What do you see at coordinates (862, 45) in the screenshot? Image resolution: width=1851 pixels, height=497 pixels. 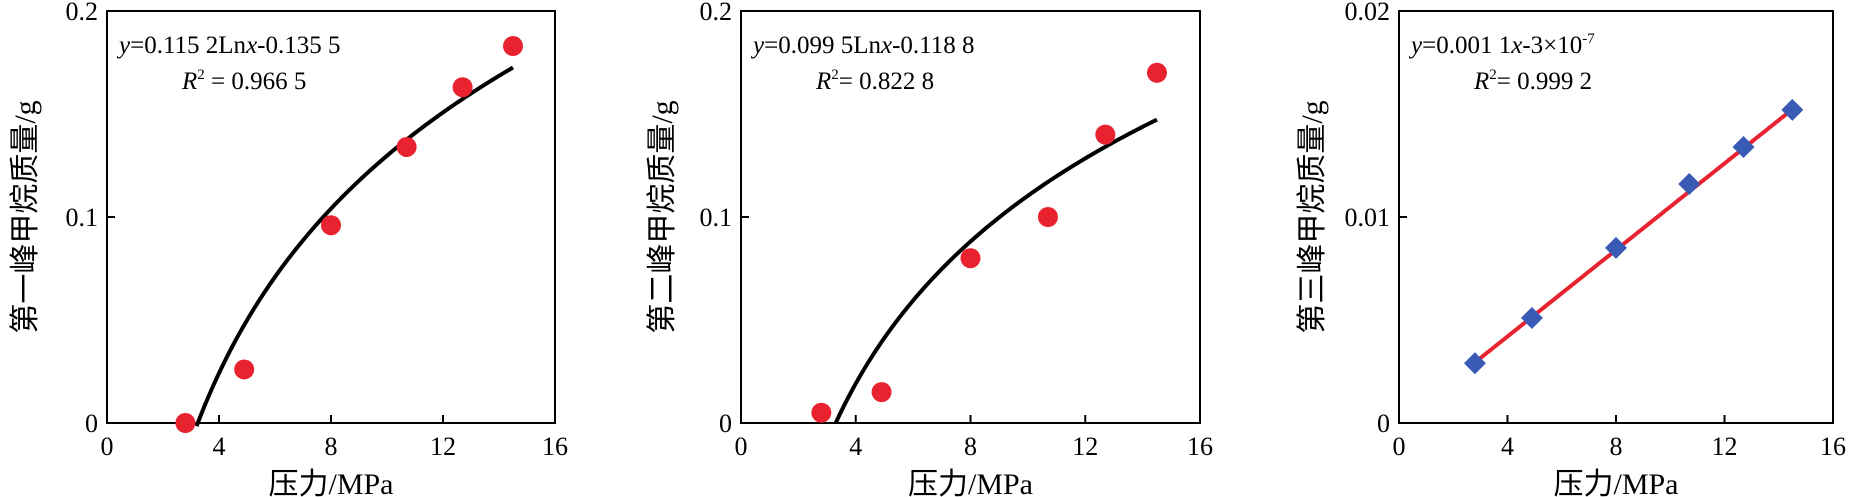 I see `fit-equation: y=0.099 5Lnx-0.118 8` at bounding box center [862, 45].